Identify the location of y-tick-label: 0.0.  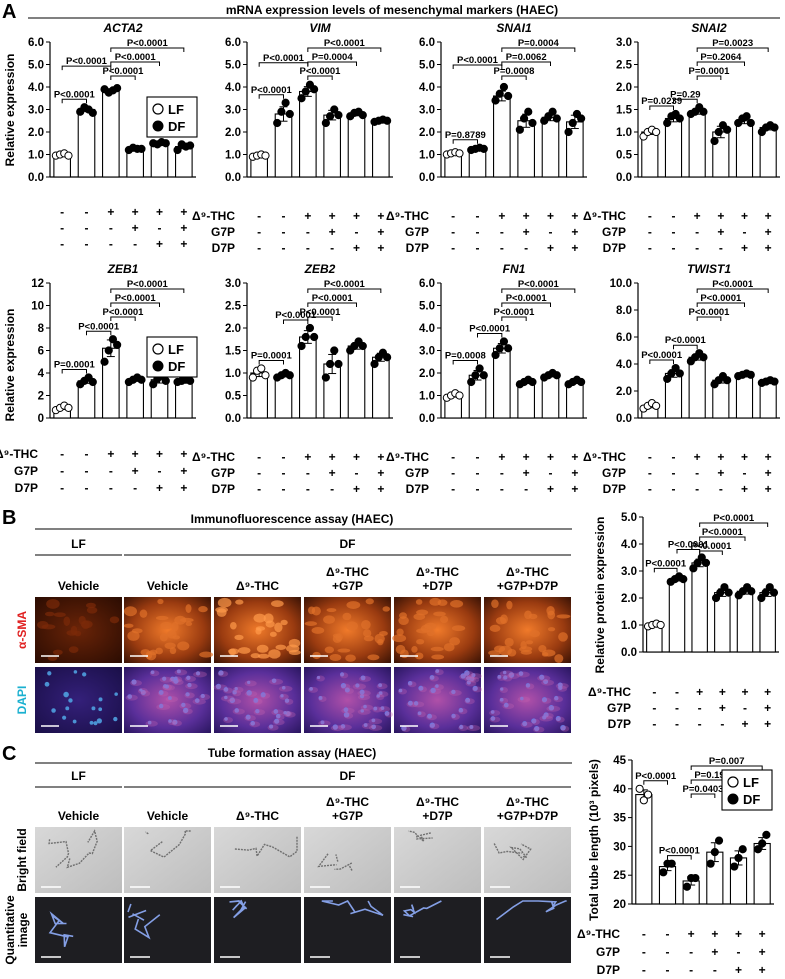
(233, 419).